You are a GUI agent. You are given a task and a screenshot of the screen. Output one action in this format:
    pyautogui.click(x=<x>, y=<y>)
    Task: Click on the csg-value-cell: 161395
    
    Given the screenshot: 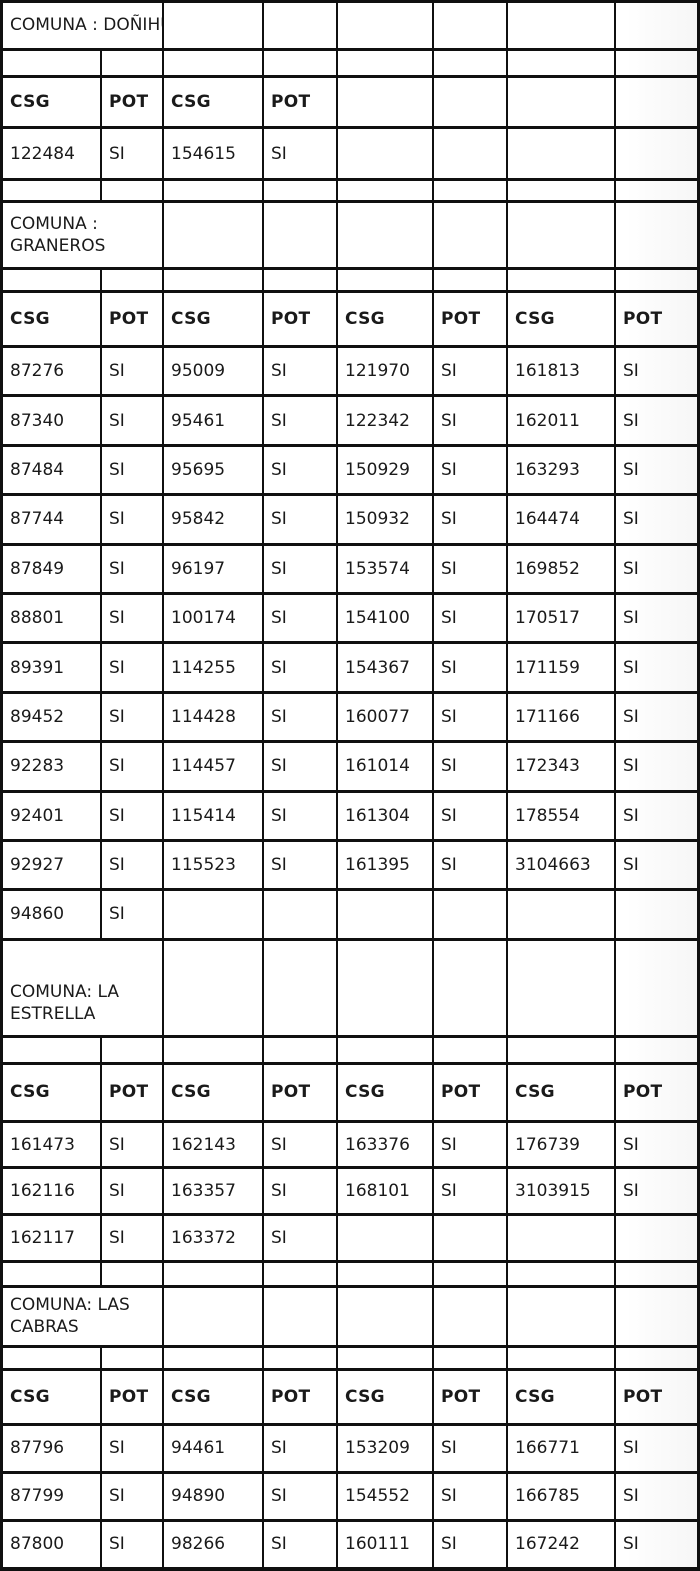 What is the action you would take?
    pyautogui.click(x=386, y=865)
    